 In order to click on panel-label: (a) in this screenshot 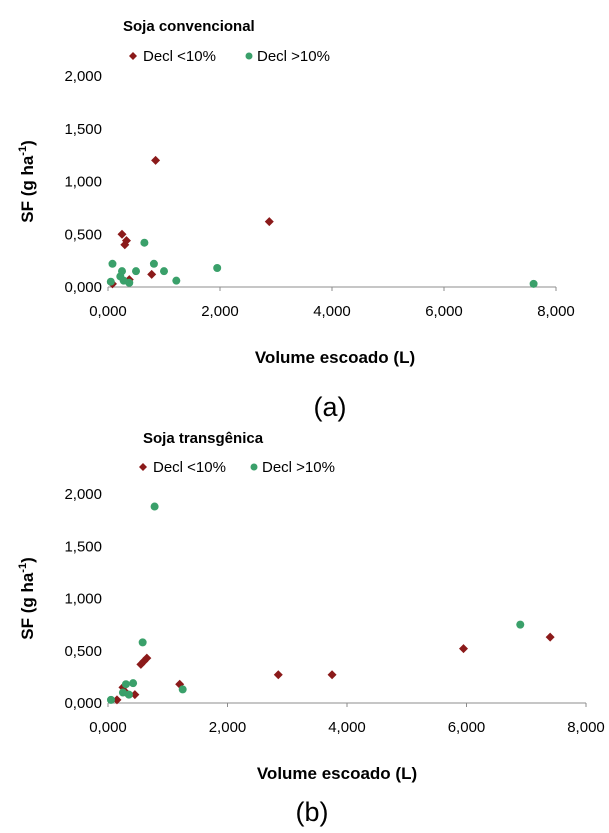, I will do `click(330, 407)`.